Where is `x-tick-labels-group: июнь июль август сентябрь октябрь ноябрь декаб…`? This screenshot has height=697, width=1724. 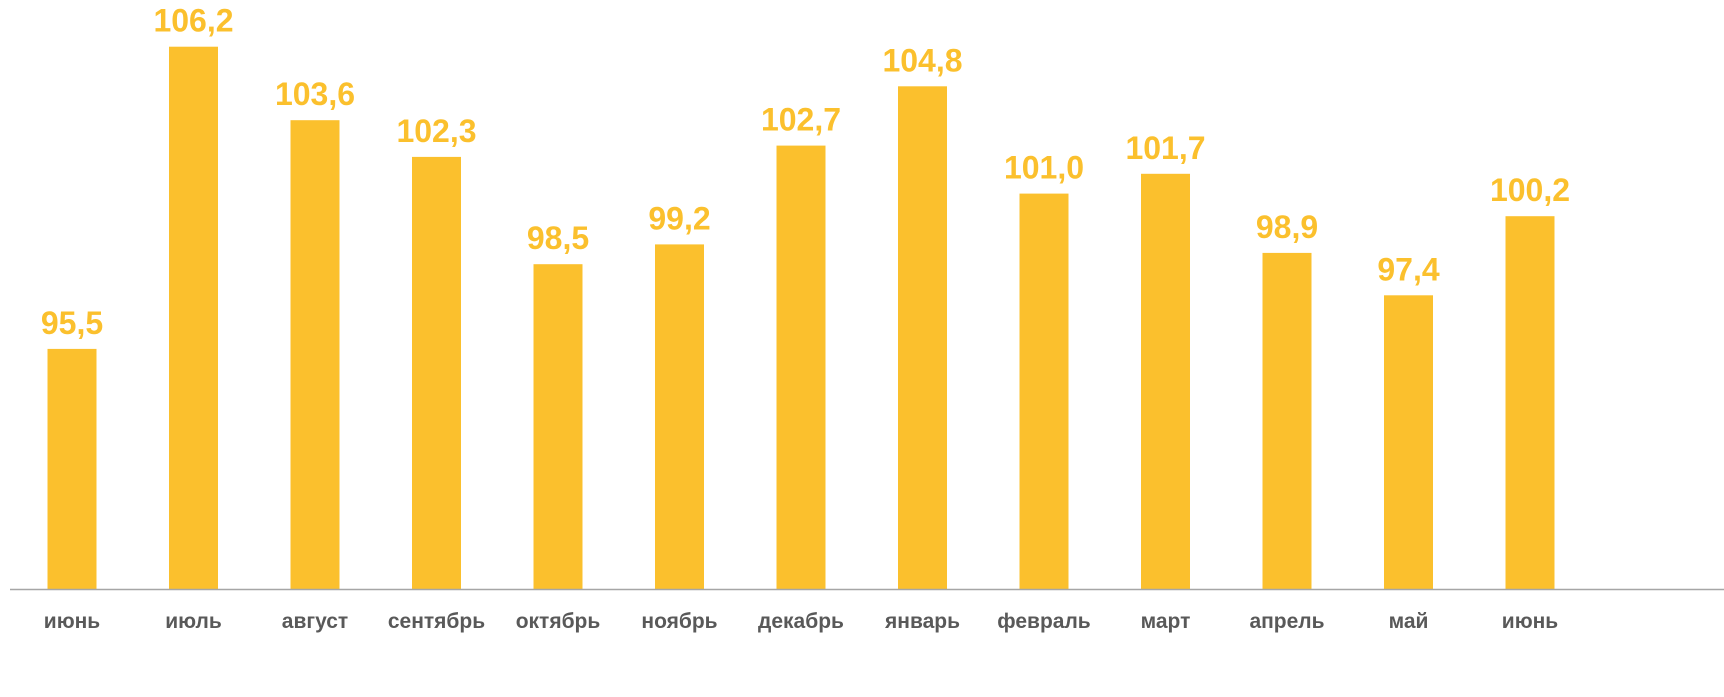 x-tick-labels-group: июнь июль август сентябрь октябрь ноябрь декаб… is located at coordinates (801, 621).